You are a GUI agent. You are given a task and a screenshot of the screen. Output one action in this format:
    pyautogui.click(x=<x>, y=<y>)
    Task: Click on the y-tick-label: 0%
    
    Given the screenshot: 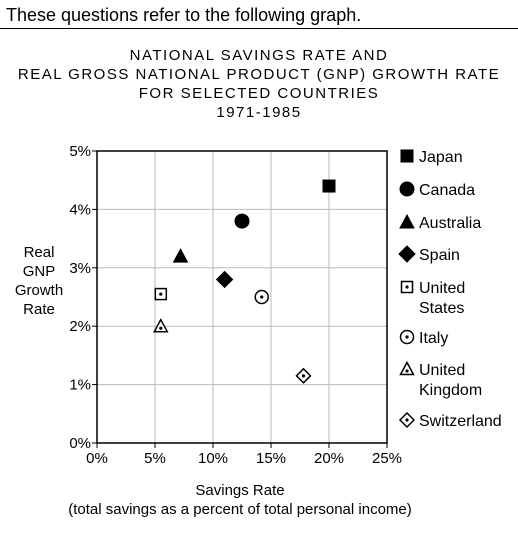 What is the action you would take?
    pyautogui.click(x=80, y=443)
    